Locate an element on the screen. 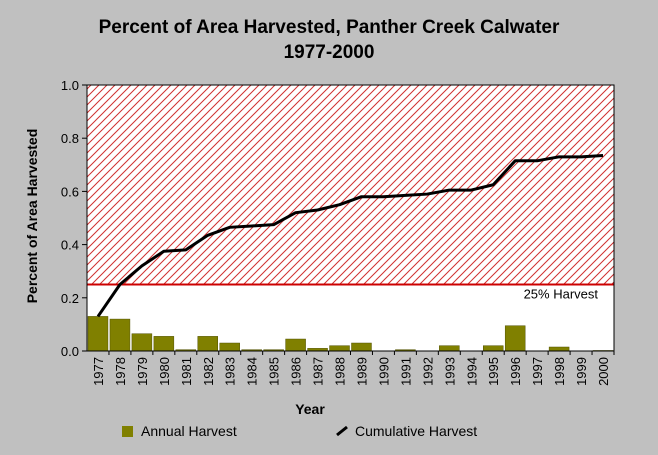  x-tick-label: 1977 is located at coordinates (98, 371).